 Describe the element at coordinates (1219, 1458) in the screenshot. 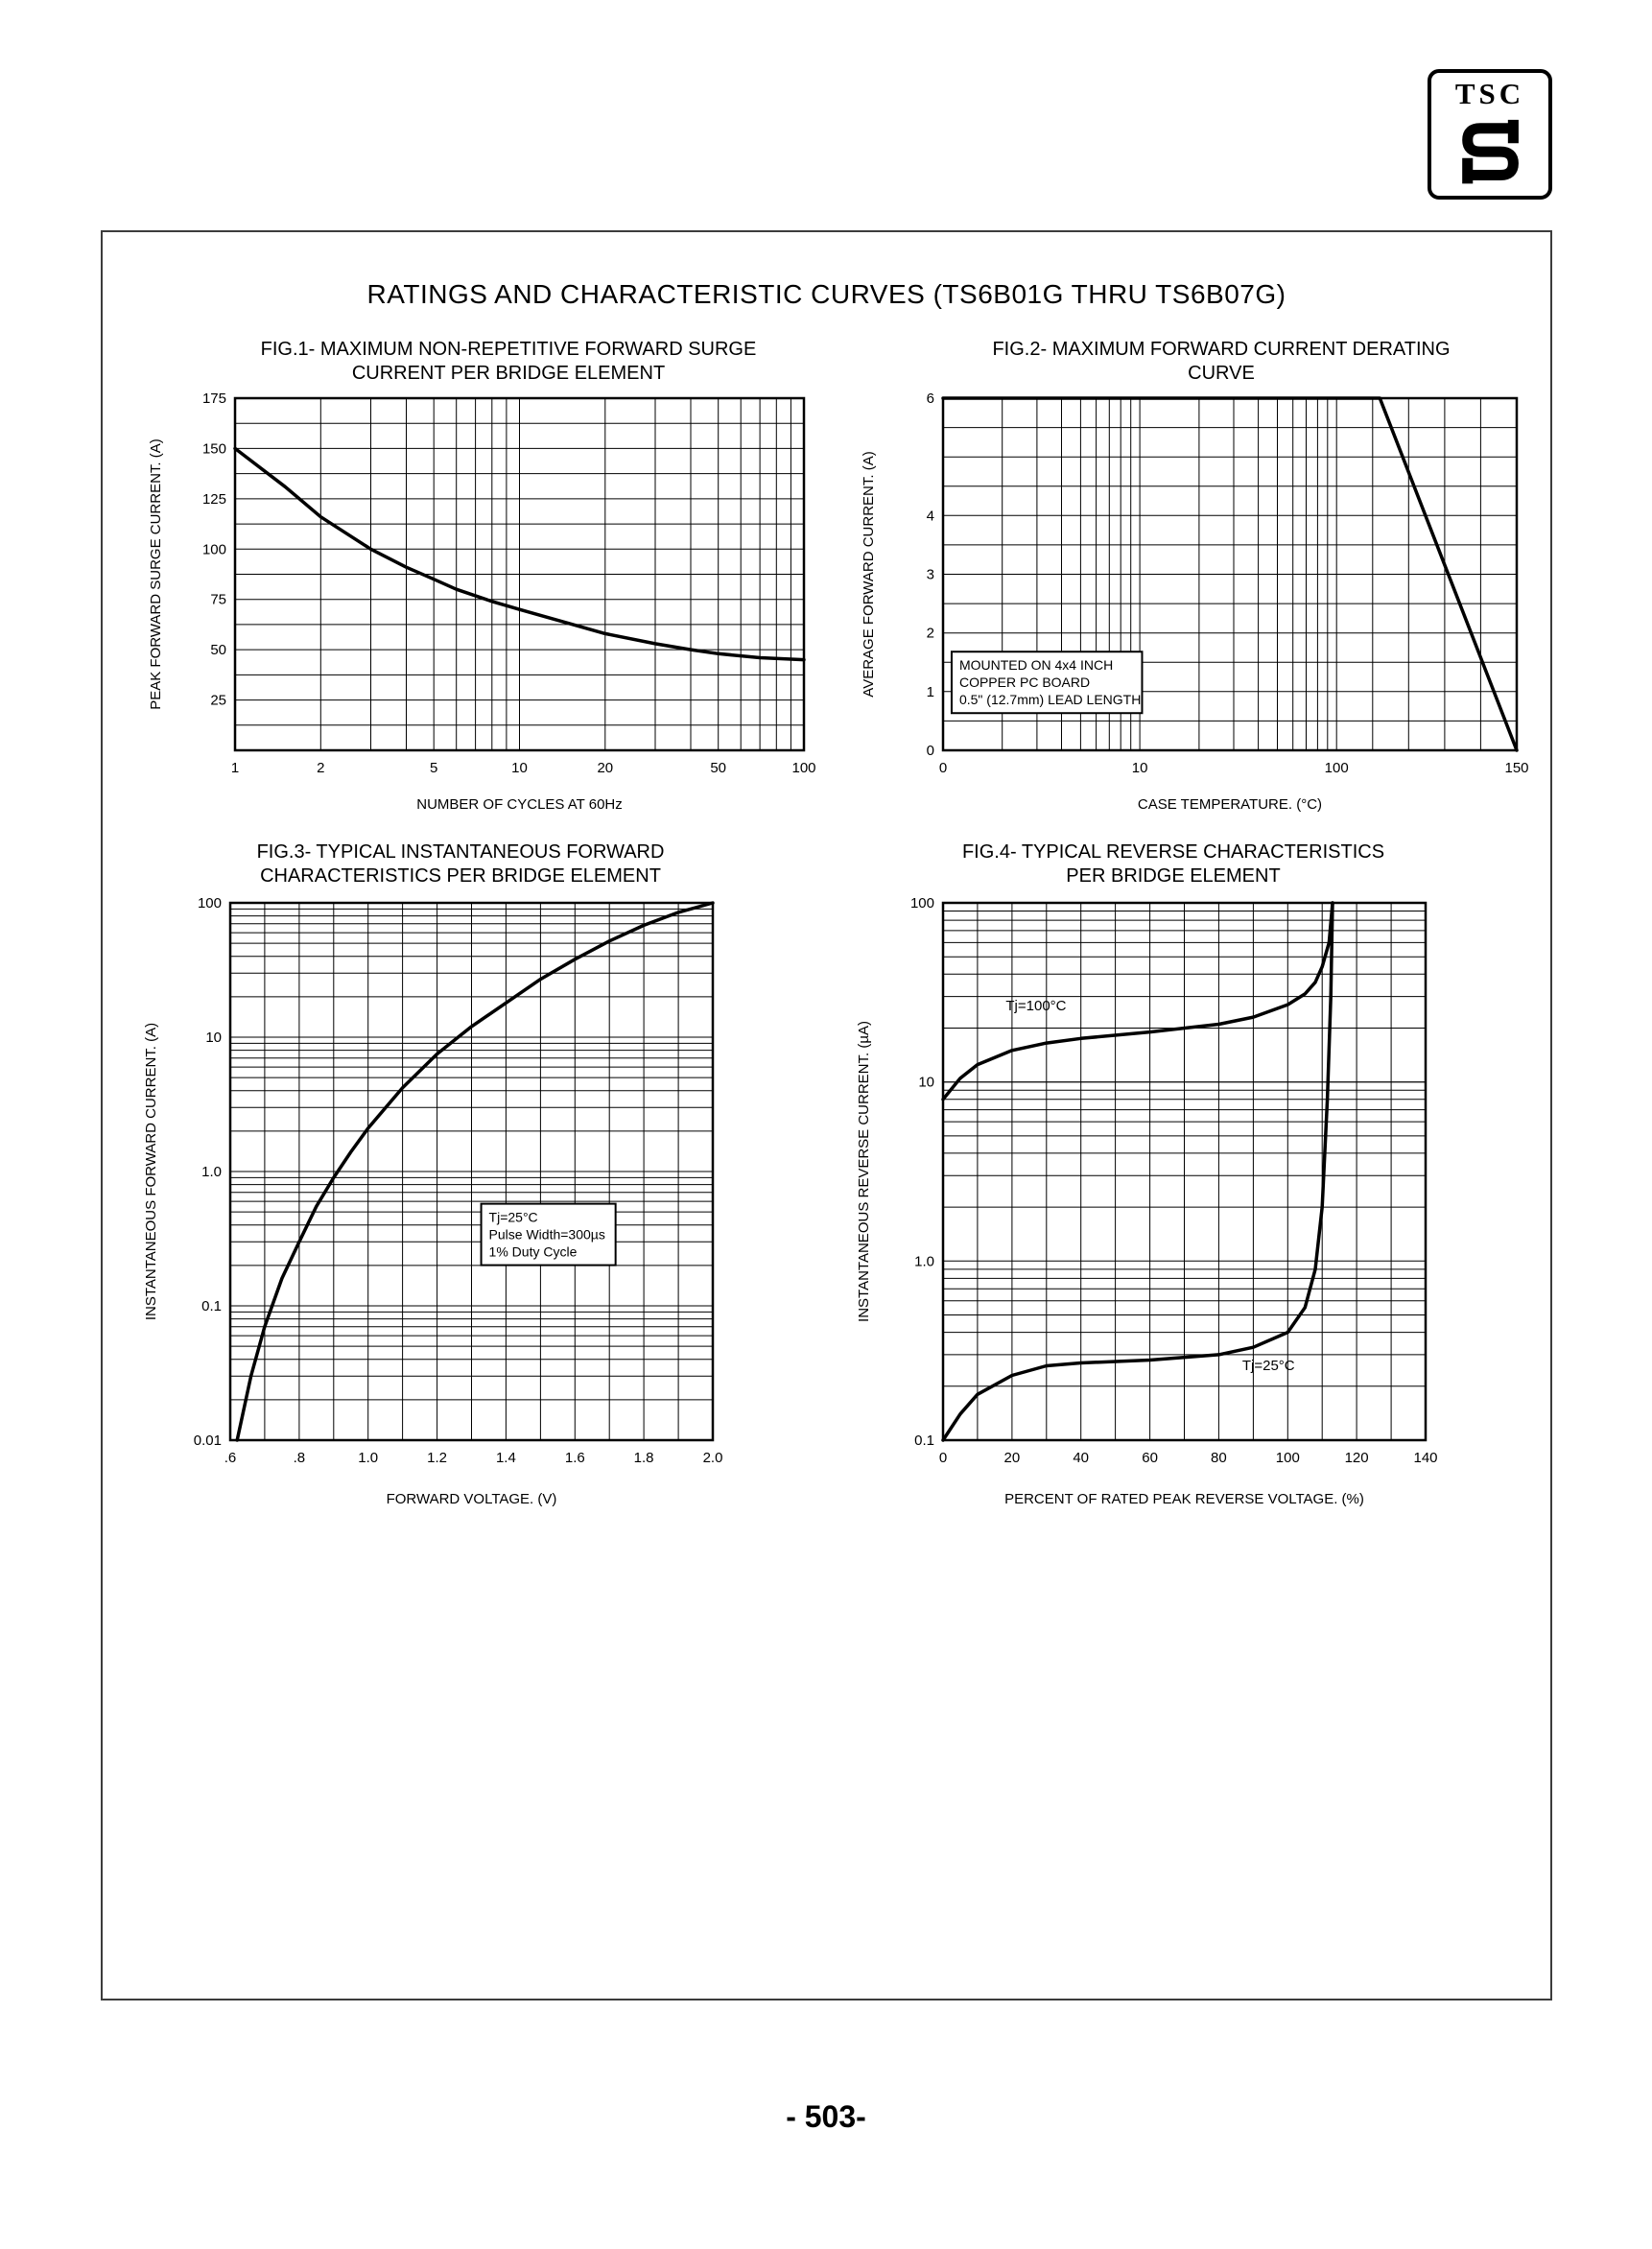

I see `svg-text: 80` at that location.